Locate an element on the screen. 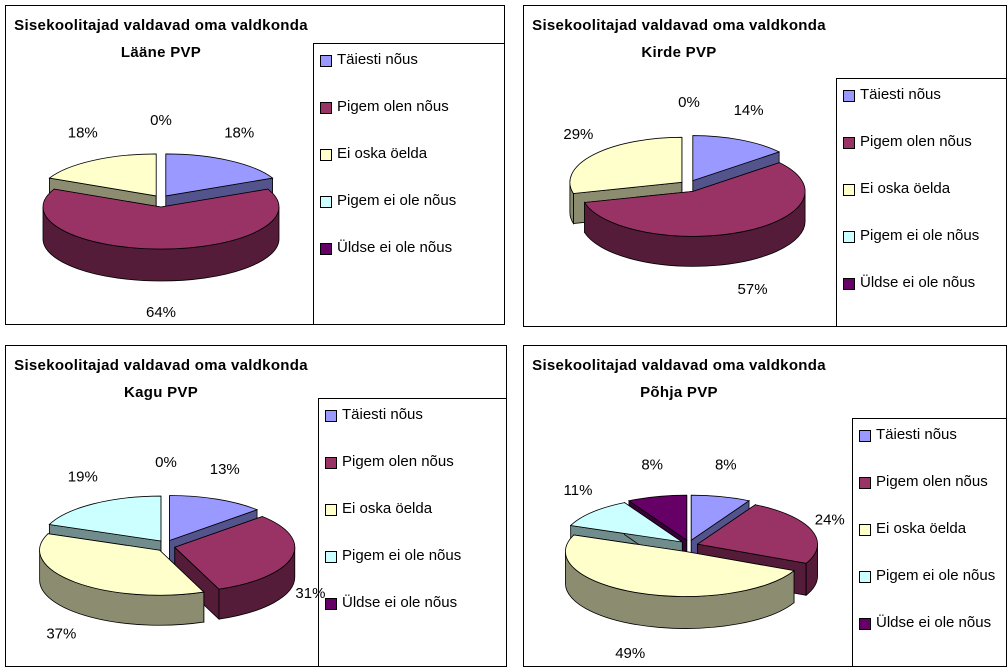 The height and width of the screenshot is (667, 1007). pie-area: 13% 31% 37% 19% 0% is located at coordinates (182, 548).